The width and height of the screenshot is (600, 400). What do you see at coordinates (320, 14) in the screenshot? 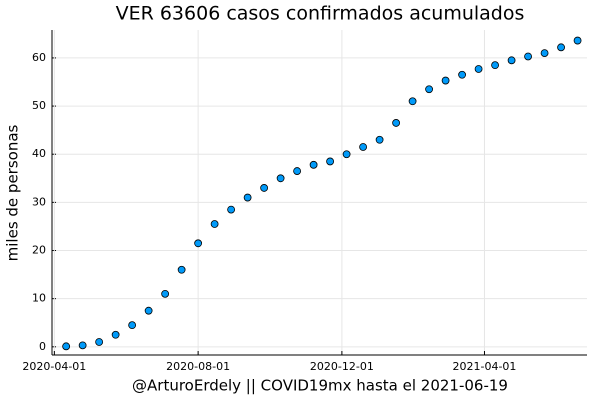
I see `chart-title: VER 63606 casos confirmados acumulados` at bounding box center [320, 14].